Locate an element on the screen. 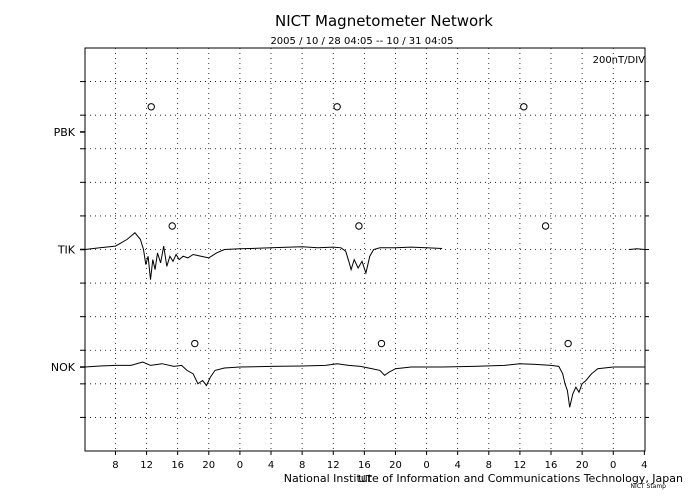 This screenshot has height=500, width=700. station-label-tik: TIK is located at coordinates (66, 250).